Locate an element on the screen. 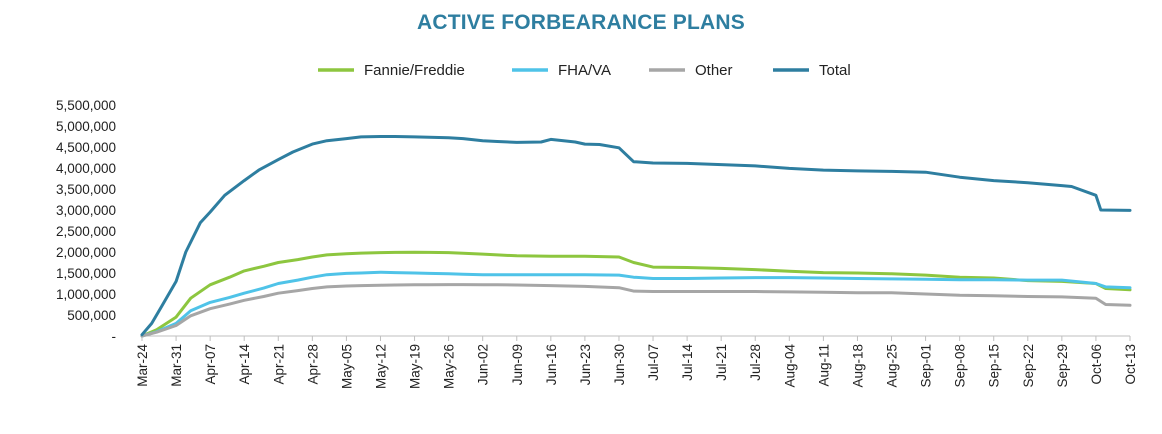  x-tick-label: Sep-01 is located at coordinates (926, 366).